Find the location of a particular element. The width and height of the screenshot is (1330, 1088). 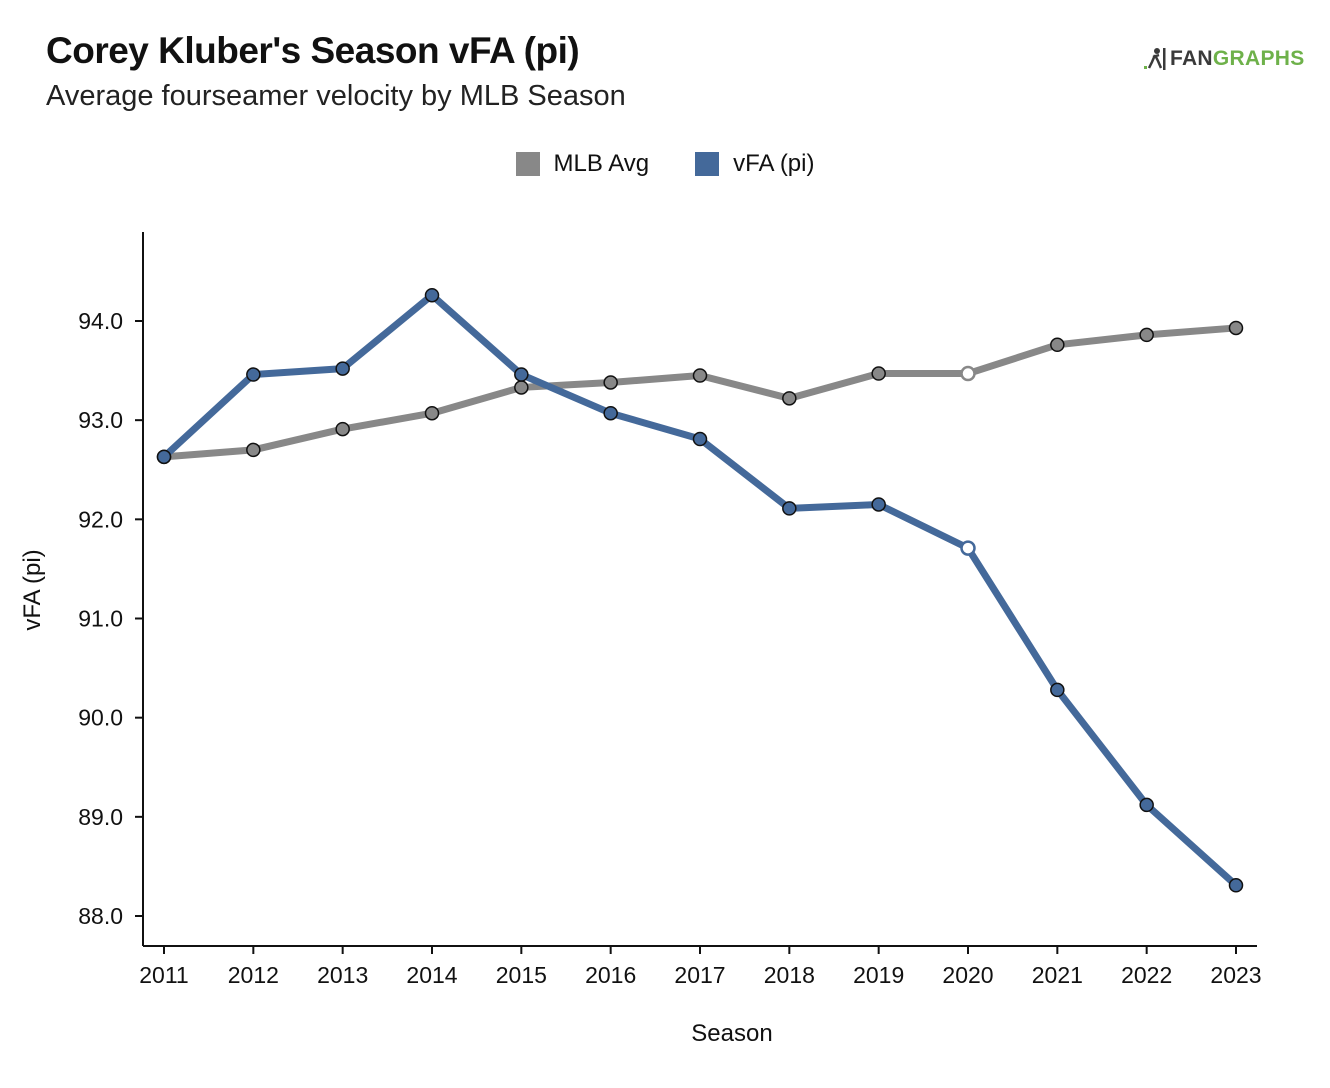

x-axis-label: Season is located at coordinates (731, 1033).